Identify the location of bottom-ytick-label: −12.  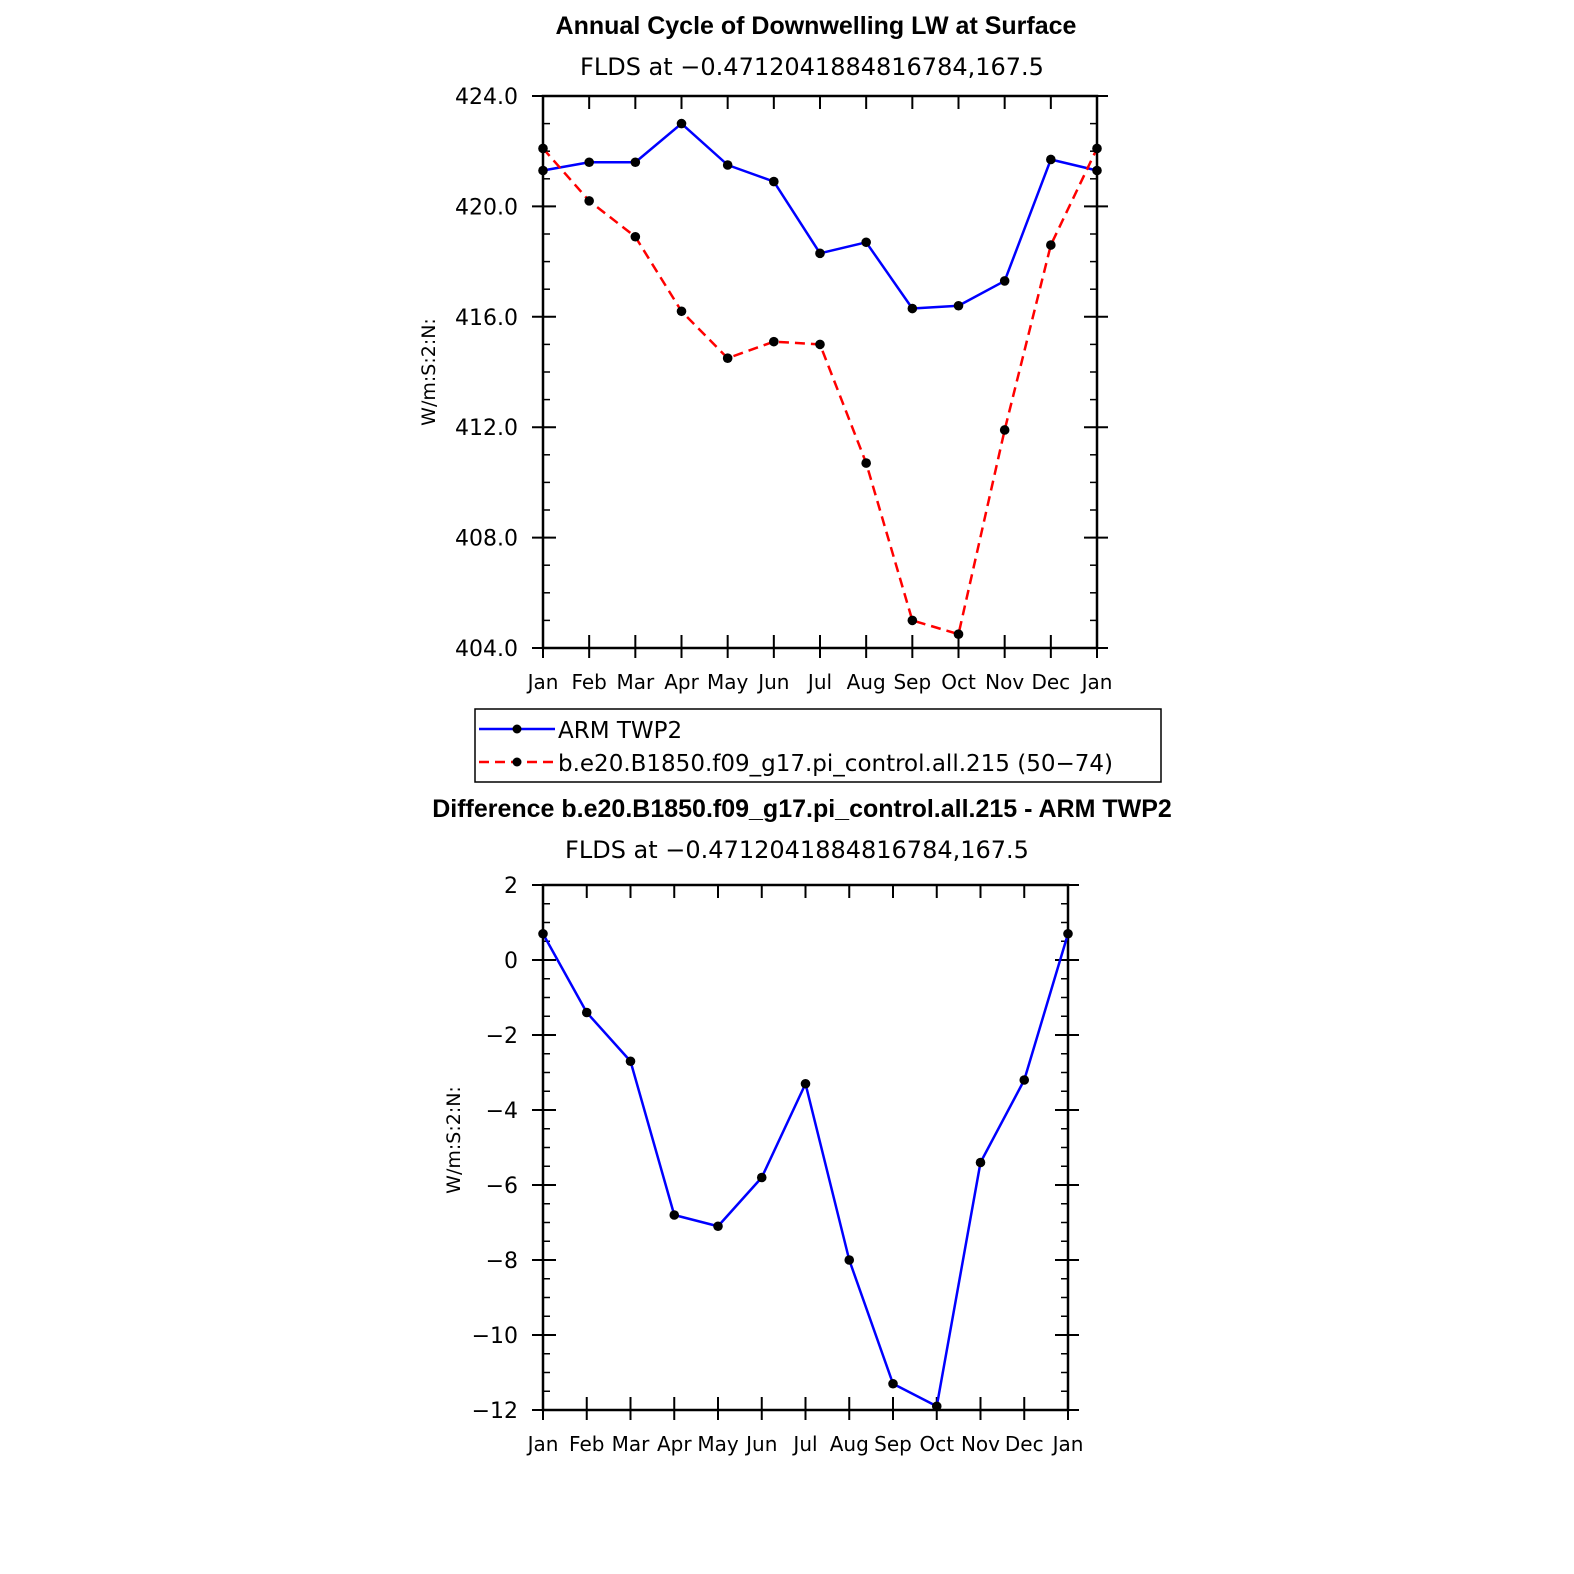
(495, 1411).